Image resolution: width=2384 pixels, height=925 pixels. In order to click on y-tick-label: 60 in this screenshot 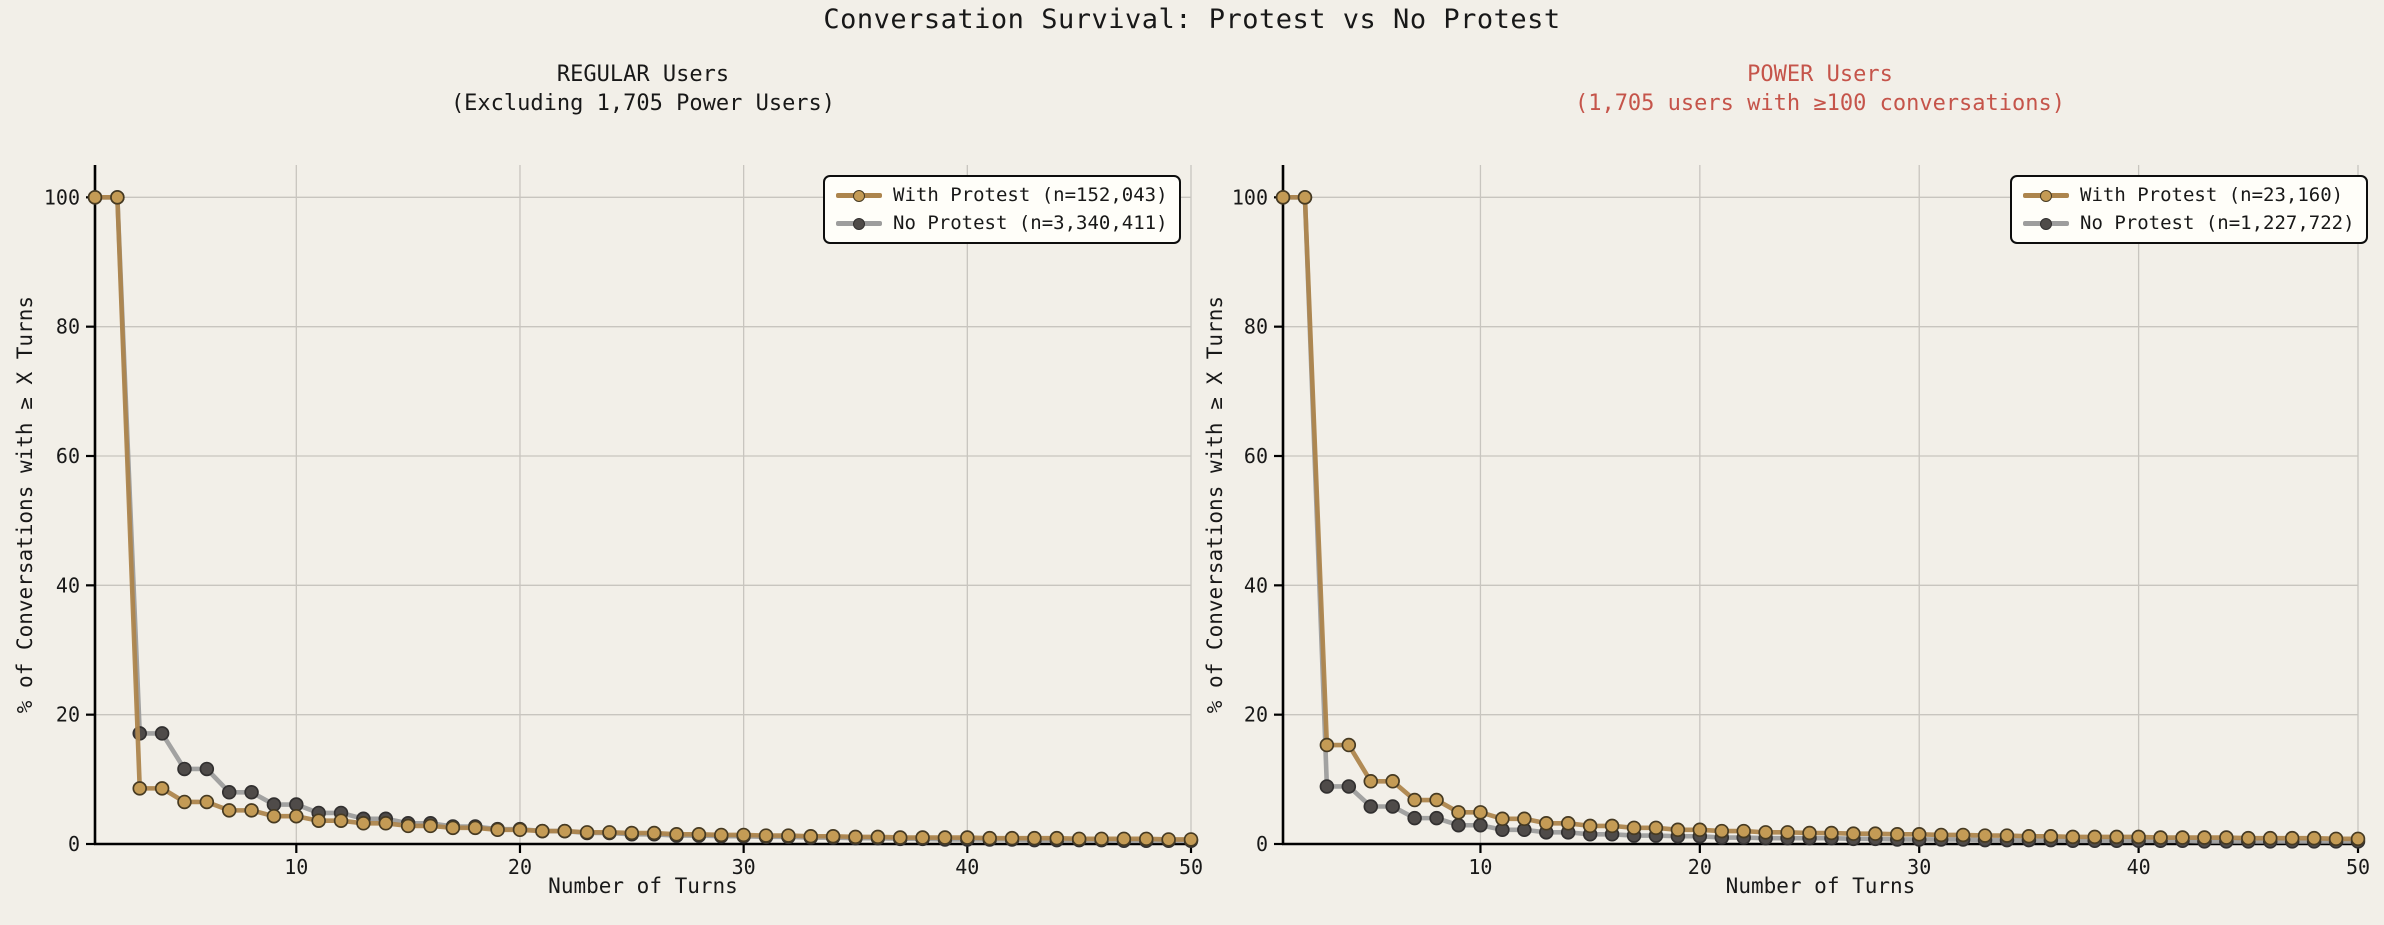, I will do `click(68, 456)`.